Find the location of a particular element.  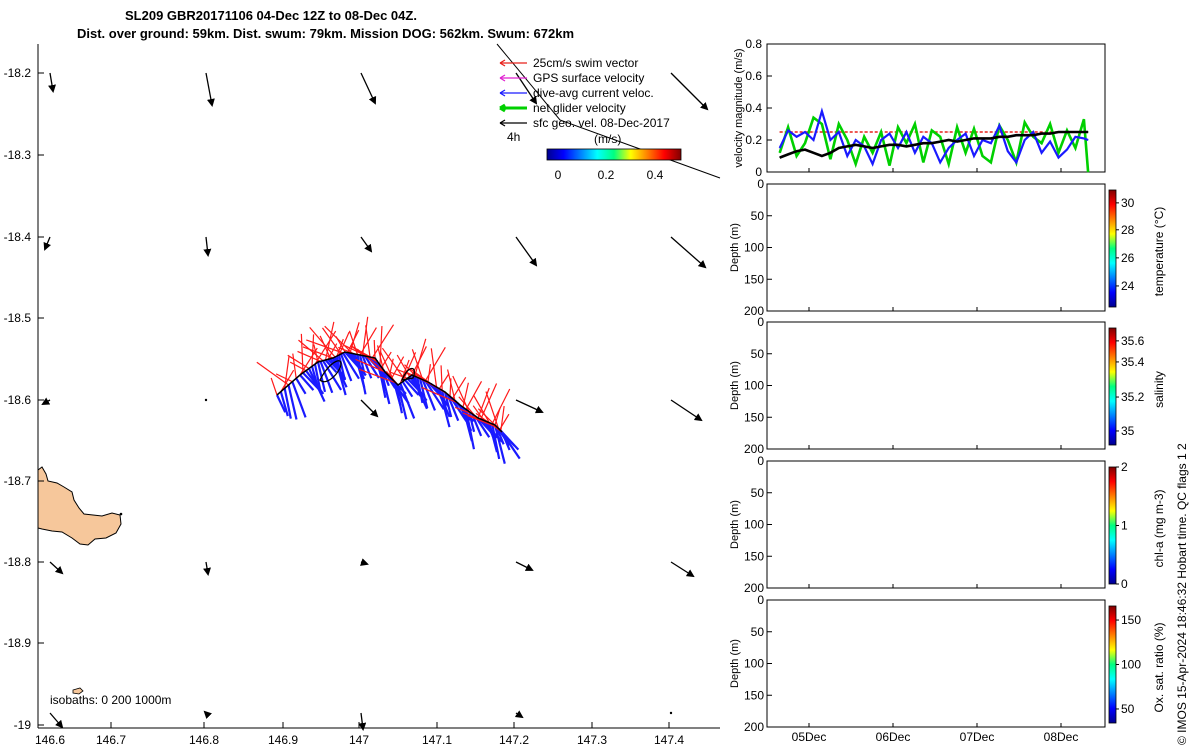

geo-vector-dot is located at coordinates (206, 400).